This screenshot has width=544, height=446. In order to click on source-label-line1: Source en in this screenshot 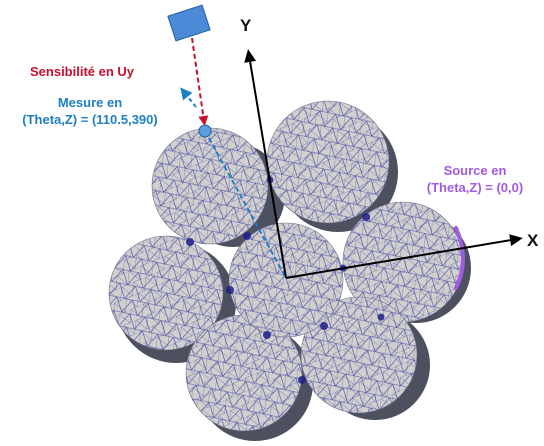, I will do `click(475, 170)`.